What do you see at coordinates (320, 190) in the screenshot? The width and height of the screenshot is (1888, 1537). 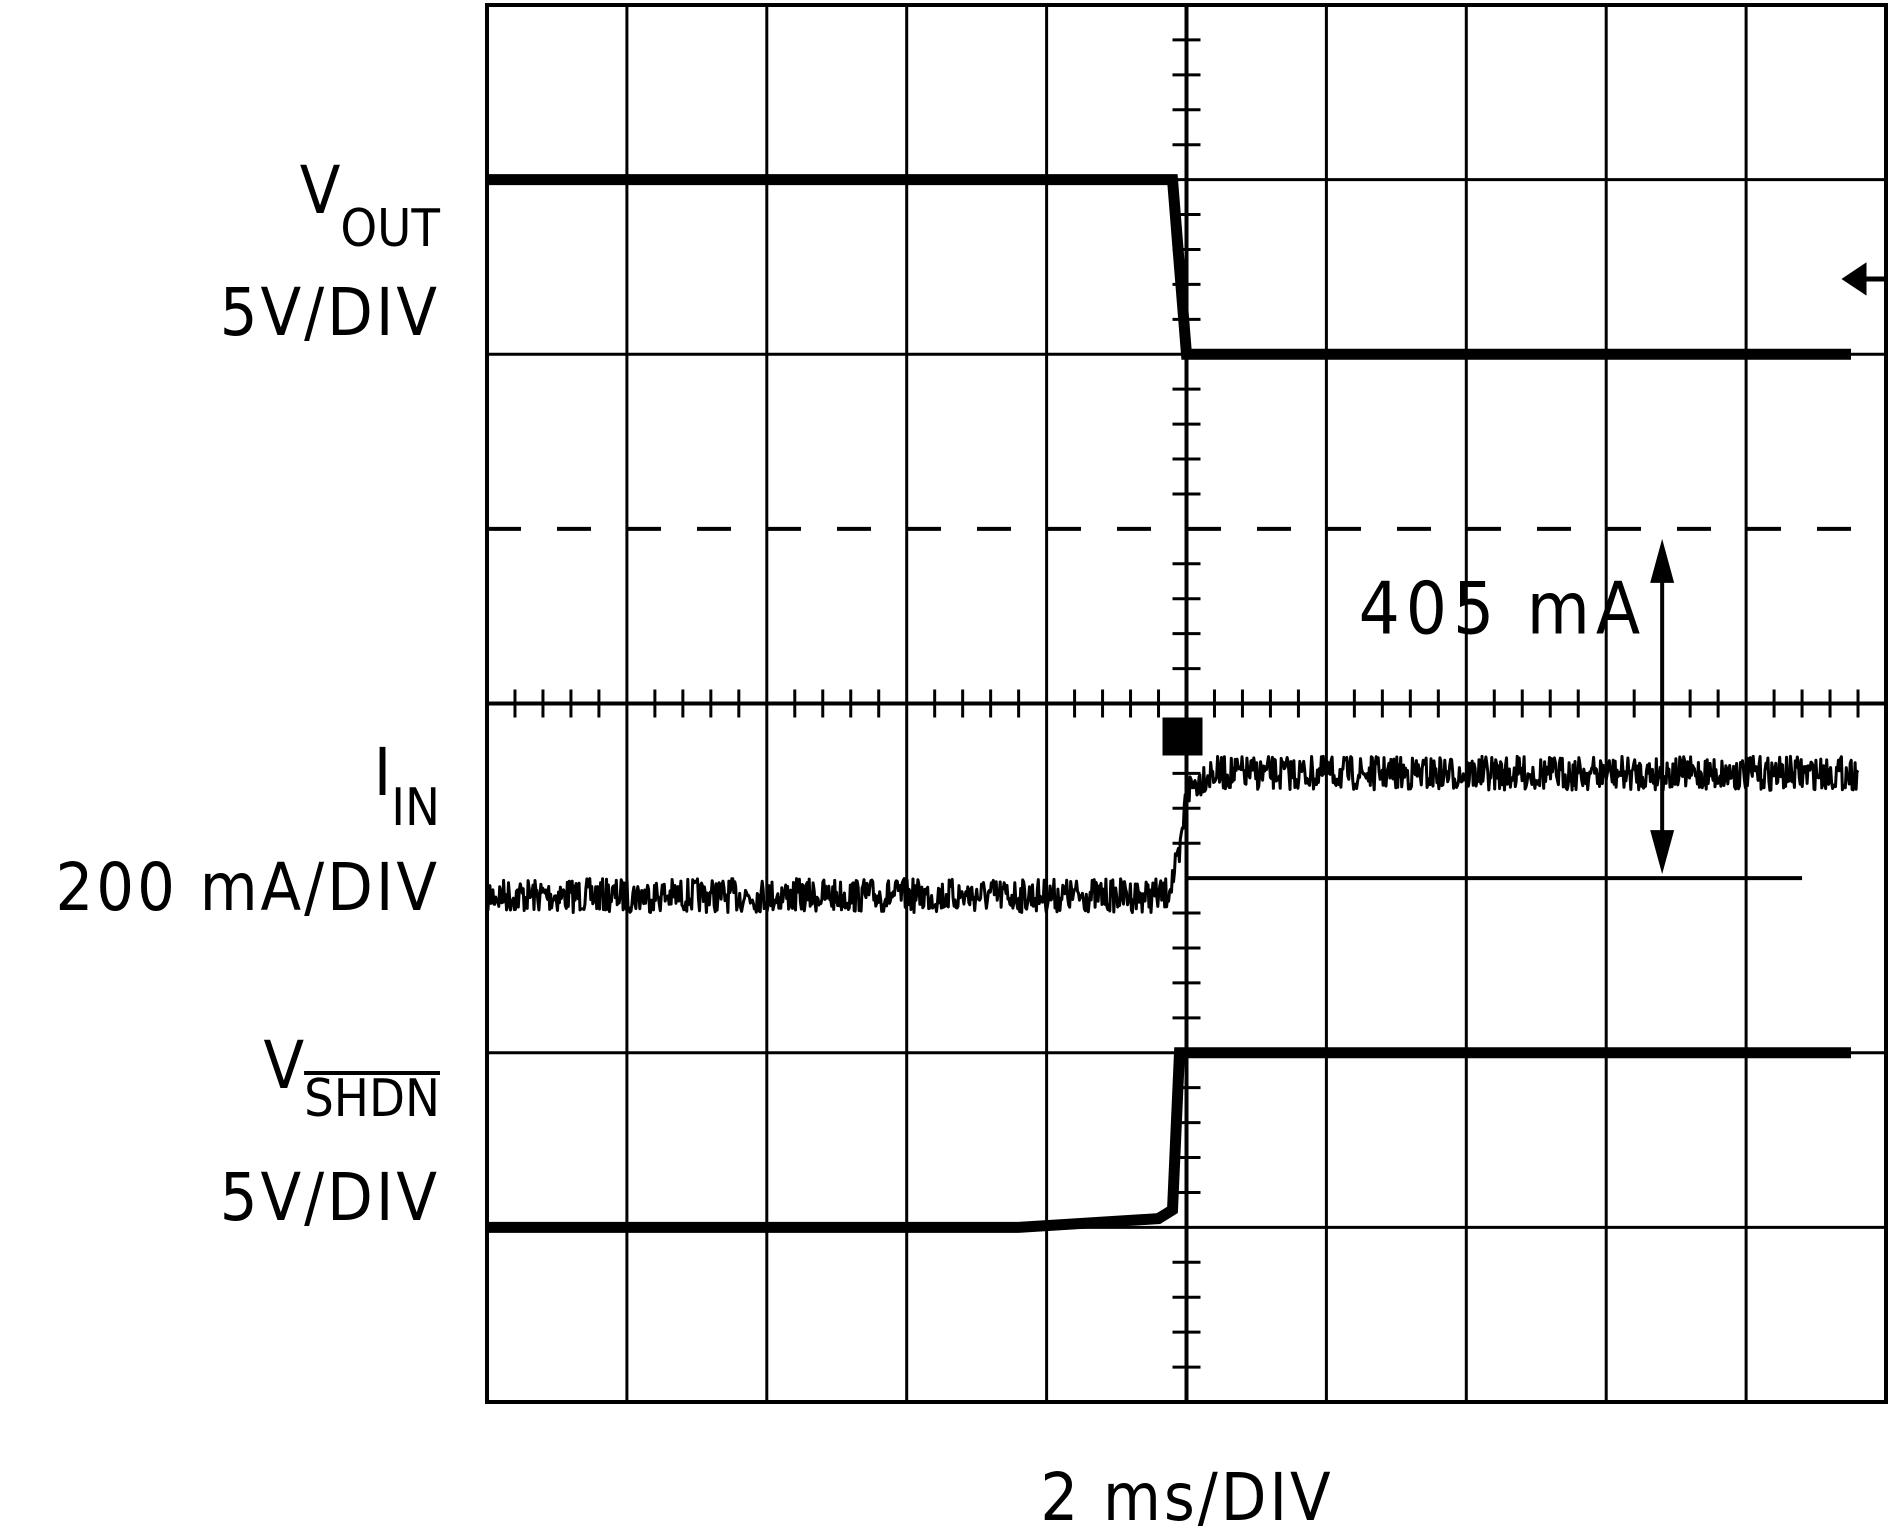 I see `vout-symbol: V` at bounding box center [320, 190].